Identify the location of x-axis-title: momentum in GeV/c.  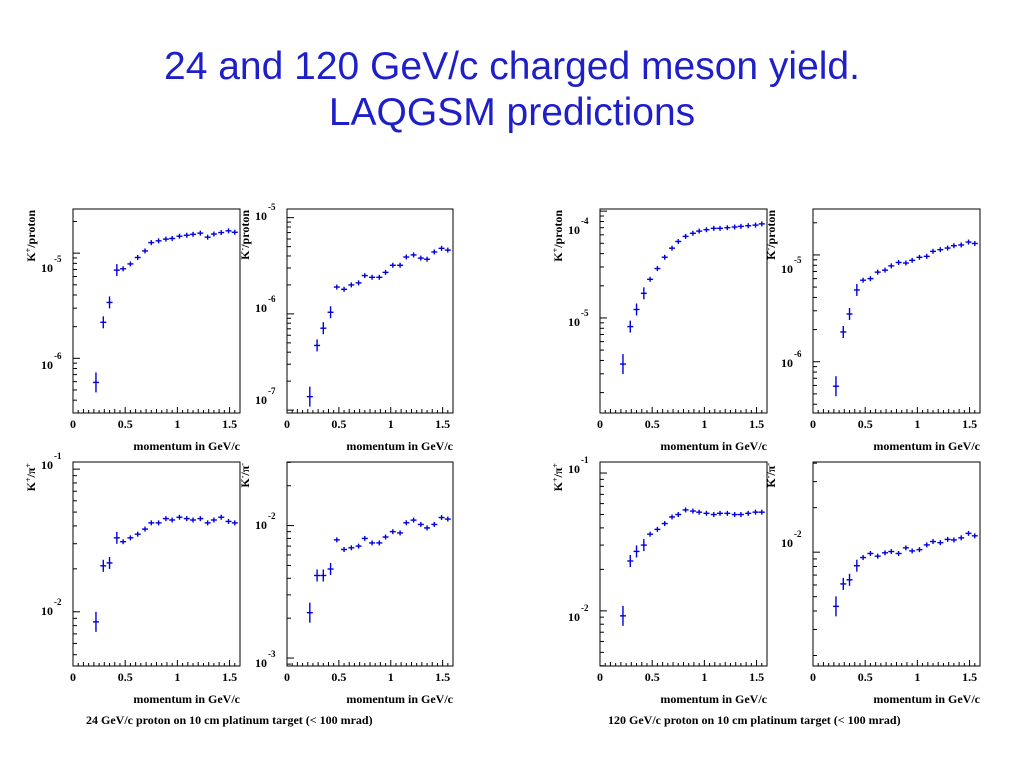
(926, 446).